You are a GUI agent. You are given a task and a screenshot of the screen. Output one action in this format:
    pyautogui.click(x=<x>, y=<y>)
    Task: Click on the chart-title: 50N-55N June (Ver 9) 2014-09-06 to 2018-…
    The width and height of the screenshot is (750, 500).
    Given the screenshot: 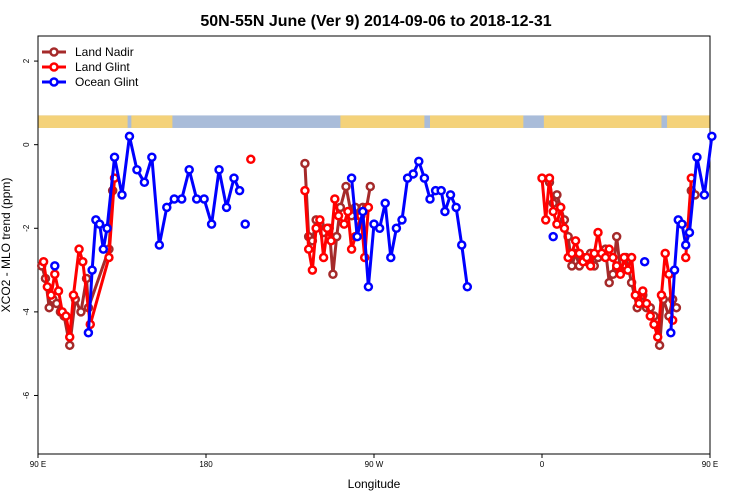 What is the action you would take?
    pyautogui.click(x=375, y=21)
    